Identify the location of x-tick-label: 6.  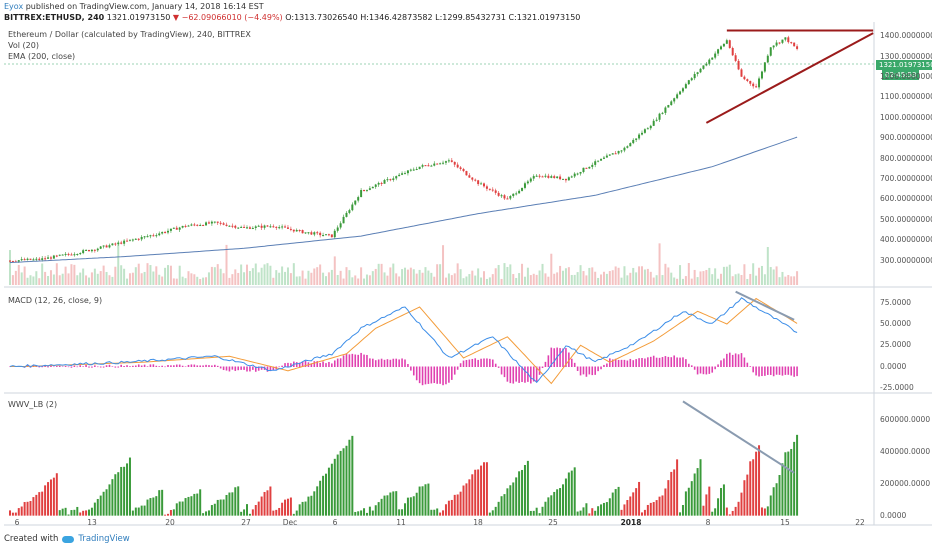
(17, 522).